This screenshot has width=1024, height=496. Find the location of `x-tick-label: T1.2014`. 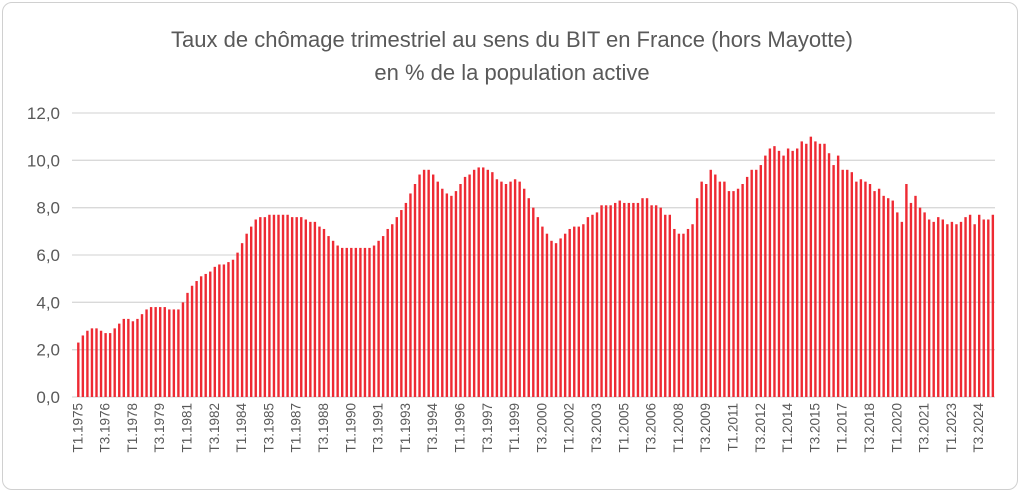

x-tick-label: T1.2014 is located at coordinates (787, 428).